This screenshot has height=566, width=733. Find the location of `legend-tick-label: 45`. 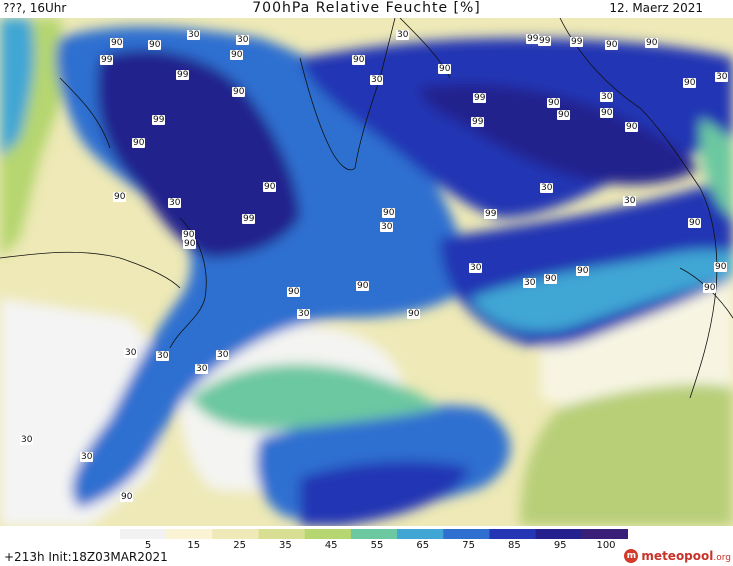

legend-tick-label: 45 is located at coordinates (331, 545).